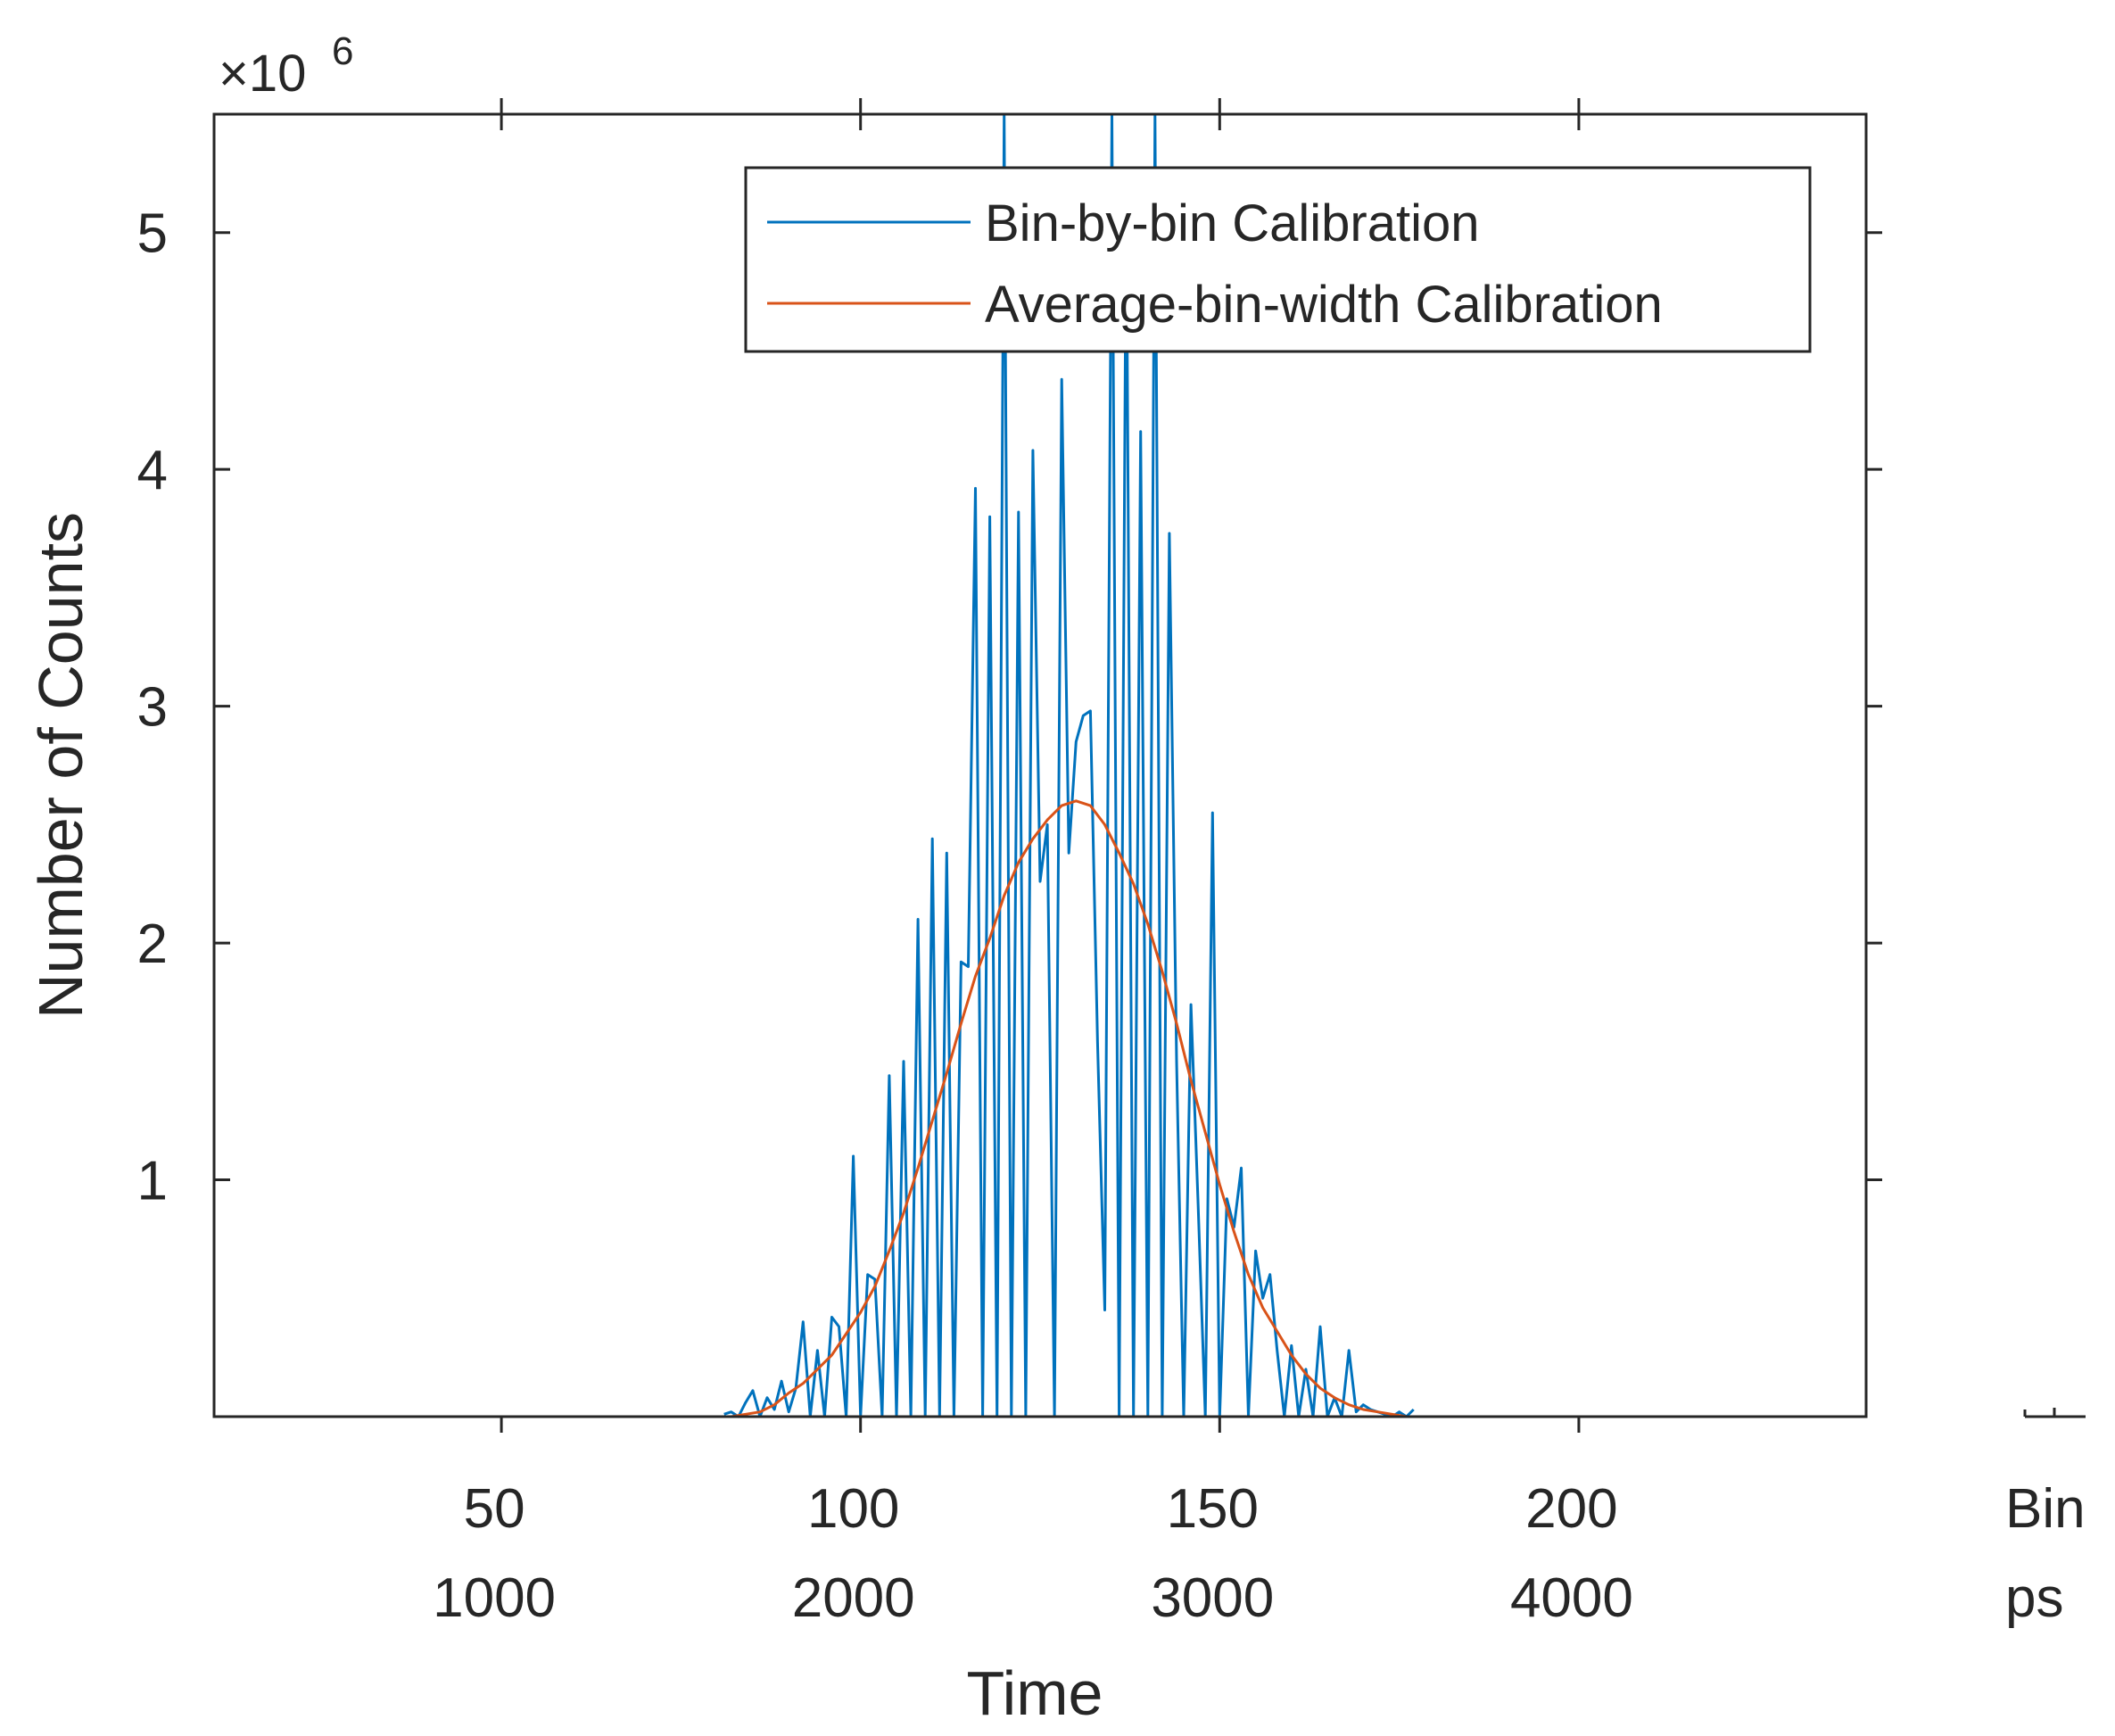 The width and height of the screenshot is (2115, 1736). I want to click on y-tick-label-3: 4, so click(152, 470).